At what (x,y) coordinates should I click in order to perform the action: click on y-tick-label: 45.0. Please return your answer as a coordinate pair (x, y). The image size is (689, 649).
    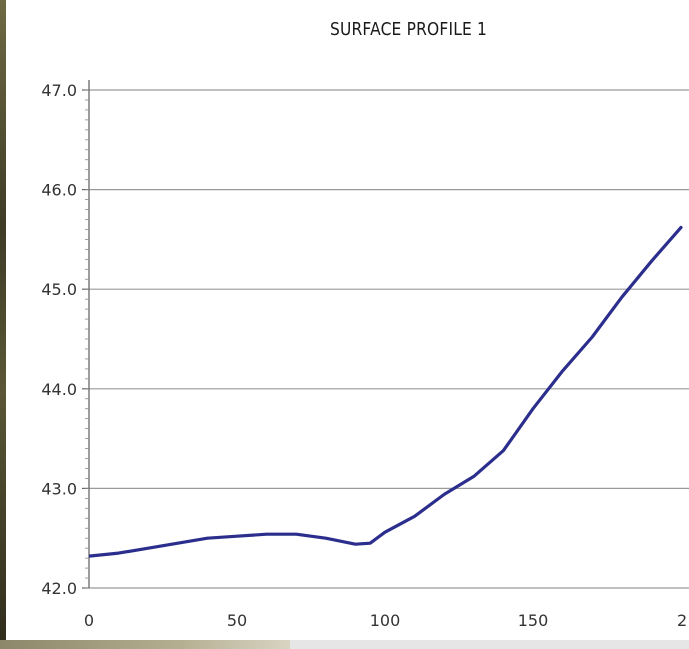
    Looking at the image, I should click on (59, 289).